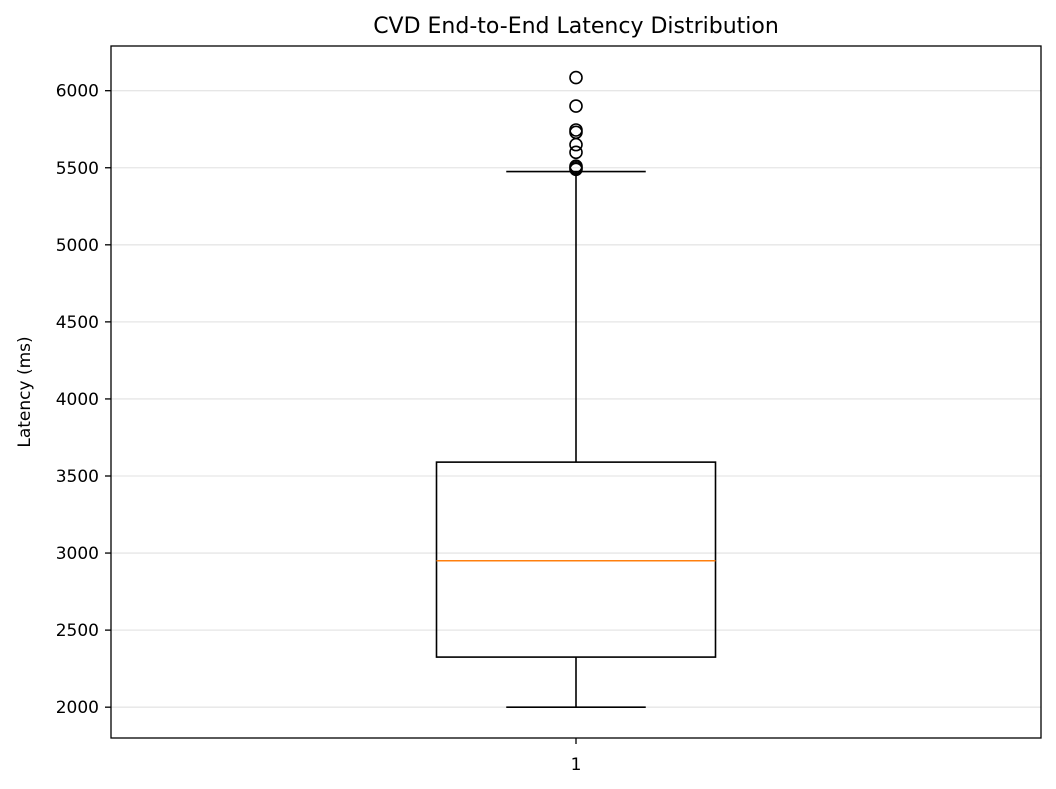 Image resolution: width=1056 pixels, height=789 pixels. Describe the element at coordinates (25, 391) in the screenshot. I see `y-axis-label: Latency (ms)` at that location.